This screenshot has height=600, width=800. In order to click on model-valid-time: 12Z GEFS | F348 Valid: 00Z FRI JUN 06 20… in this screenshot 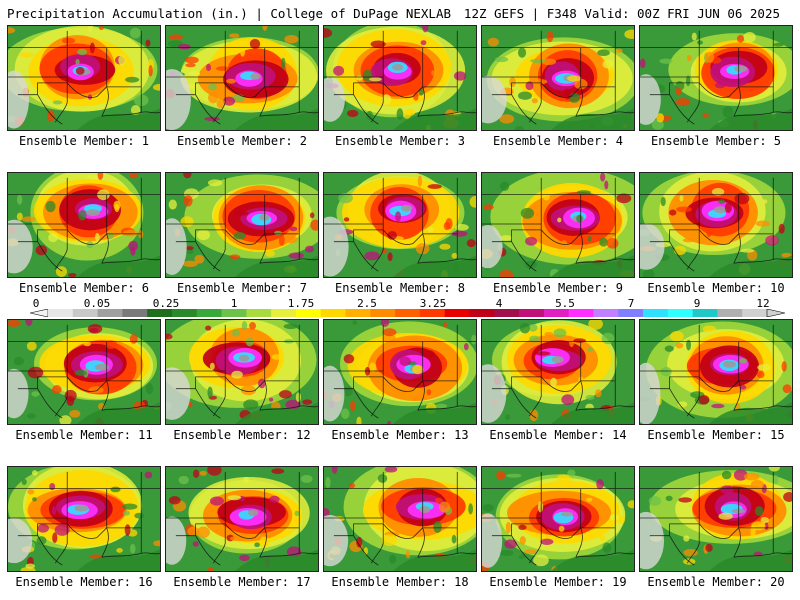, I will do `click(621, 13)`.